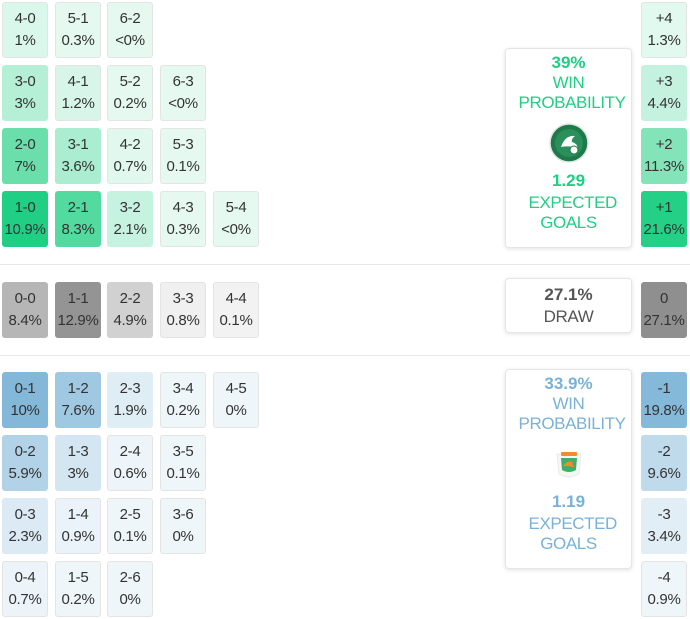 The height and width of the screenshot is (619, 690). I want to click on scoreline-cell: 5-3 0.1%, so click(183, 156).